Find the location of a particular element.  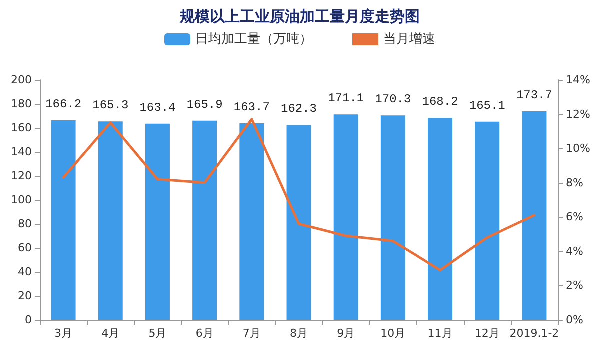

y2-tick-label: 6% is located at coordinates (575, 217).